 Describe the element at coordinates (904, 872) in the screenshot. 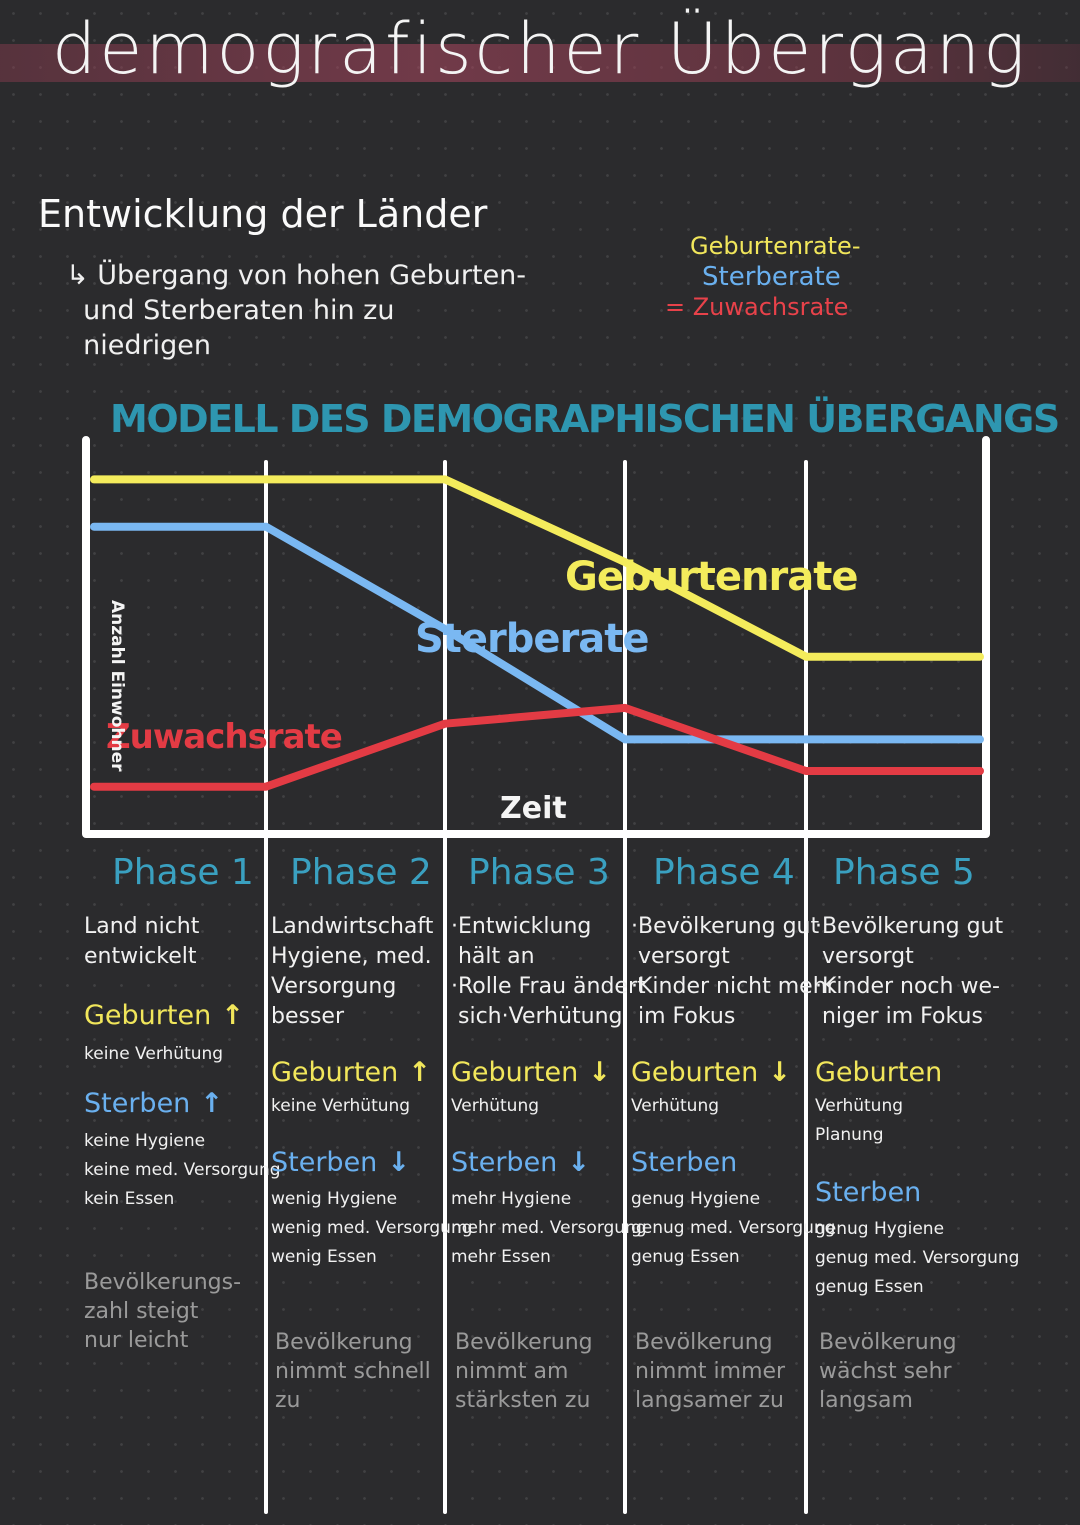

I see `phase-title-5: Phase 5` at that location.